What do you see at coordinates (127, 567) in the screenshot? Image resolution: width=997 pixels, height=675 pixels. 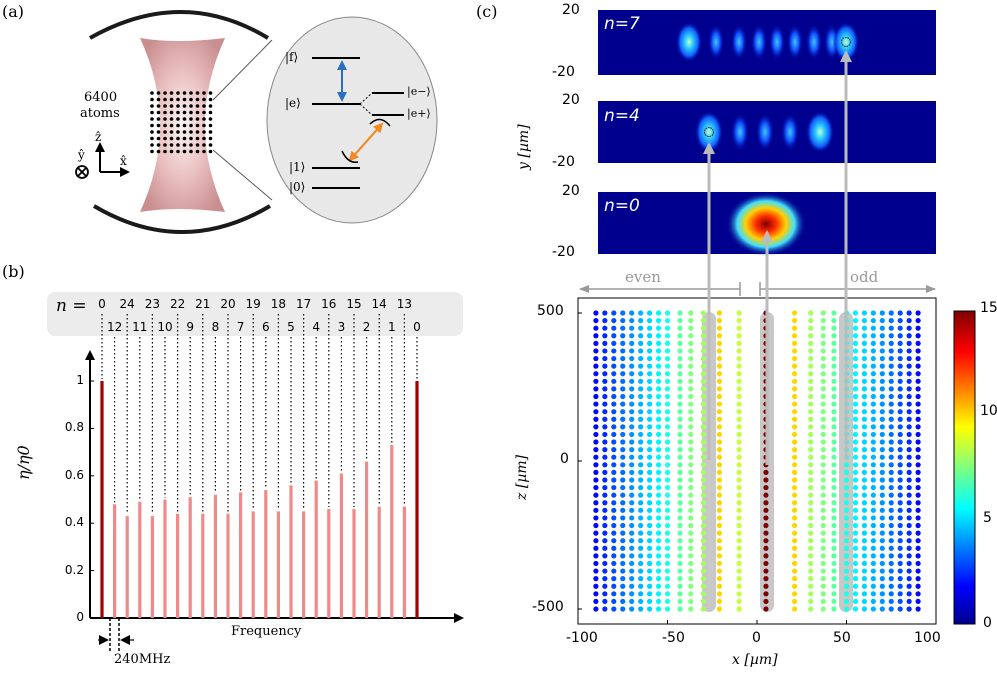 I see `bar` at bounding box center [127, 567].